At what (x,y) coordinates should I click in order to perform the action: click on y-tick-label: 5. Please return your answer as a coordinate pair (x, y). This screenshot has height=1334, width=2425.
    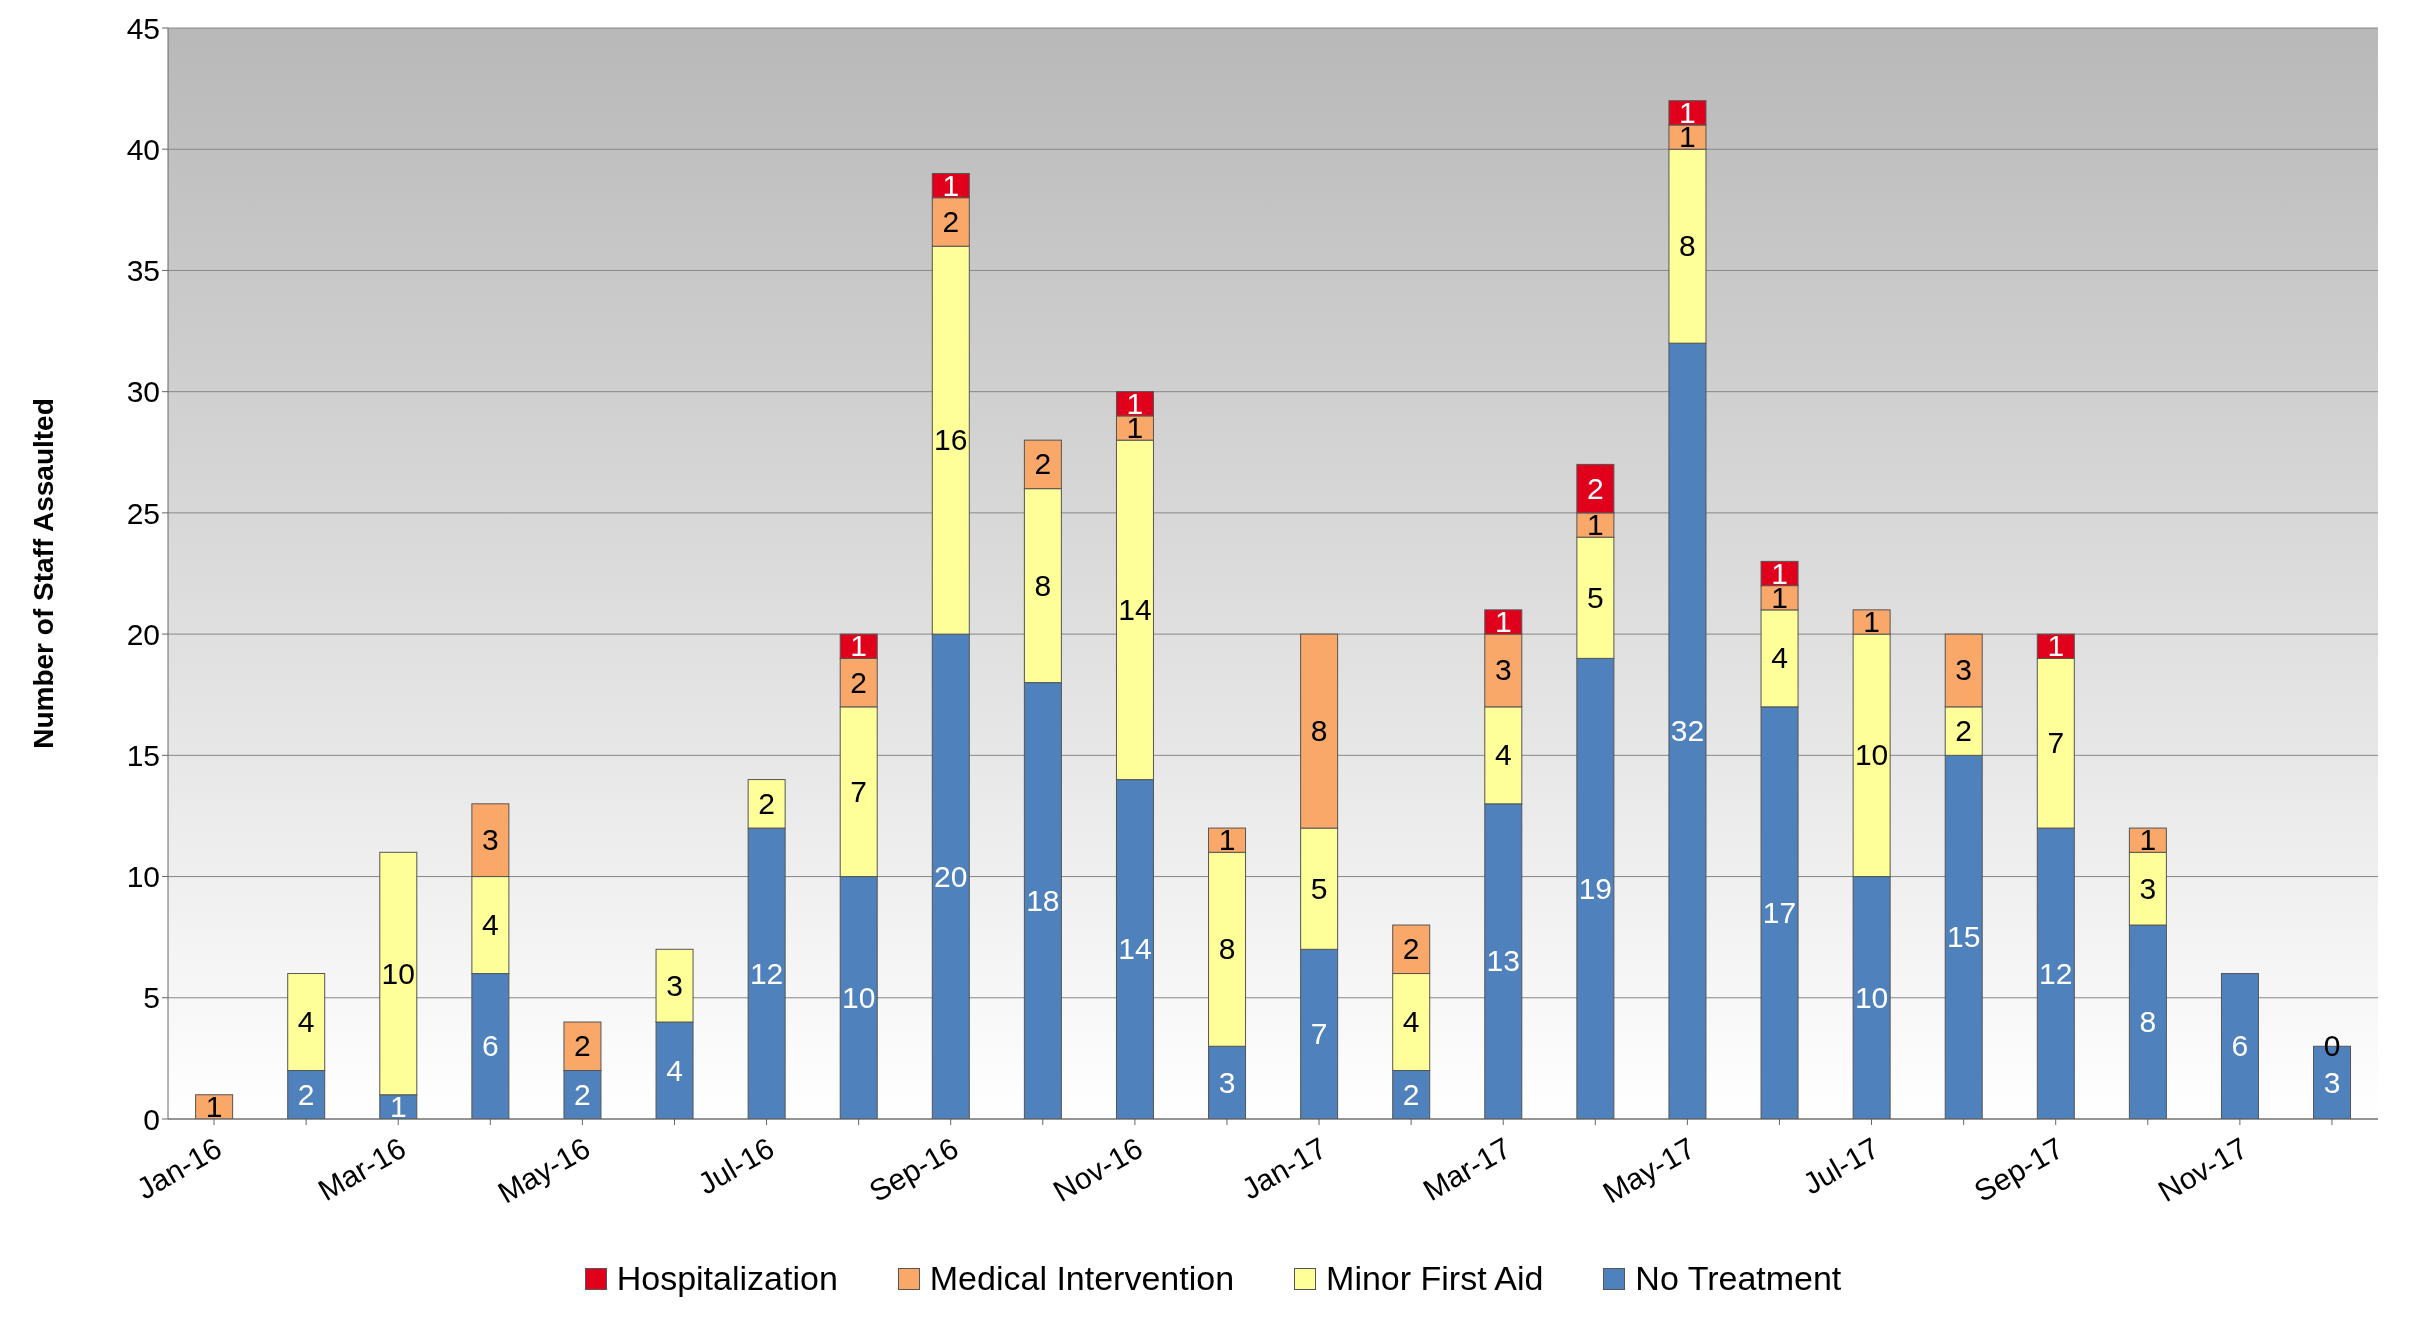
    Looking at the image, I should click on (151, 998).